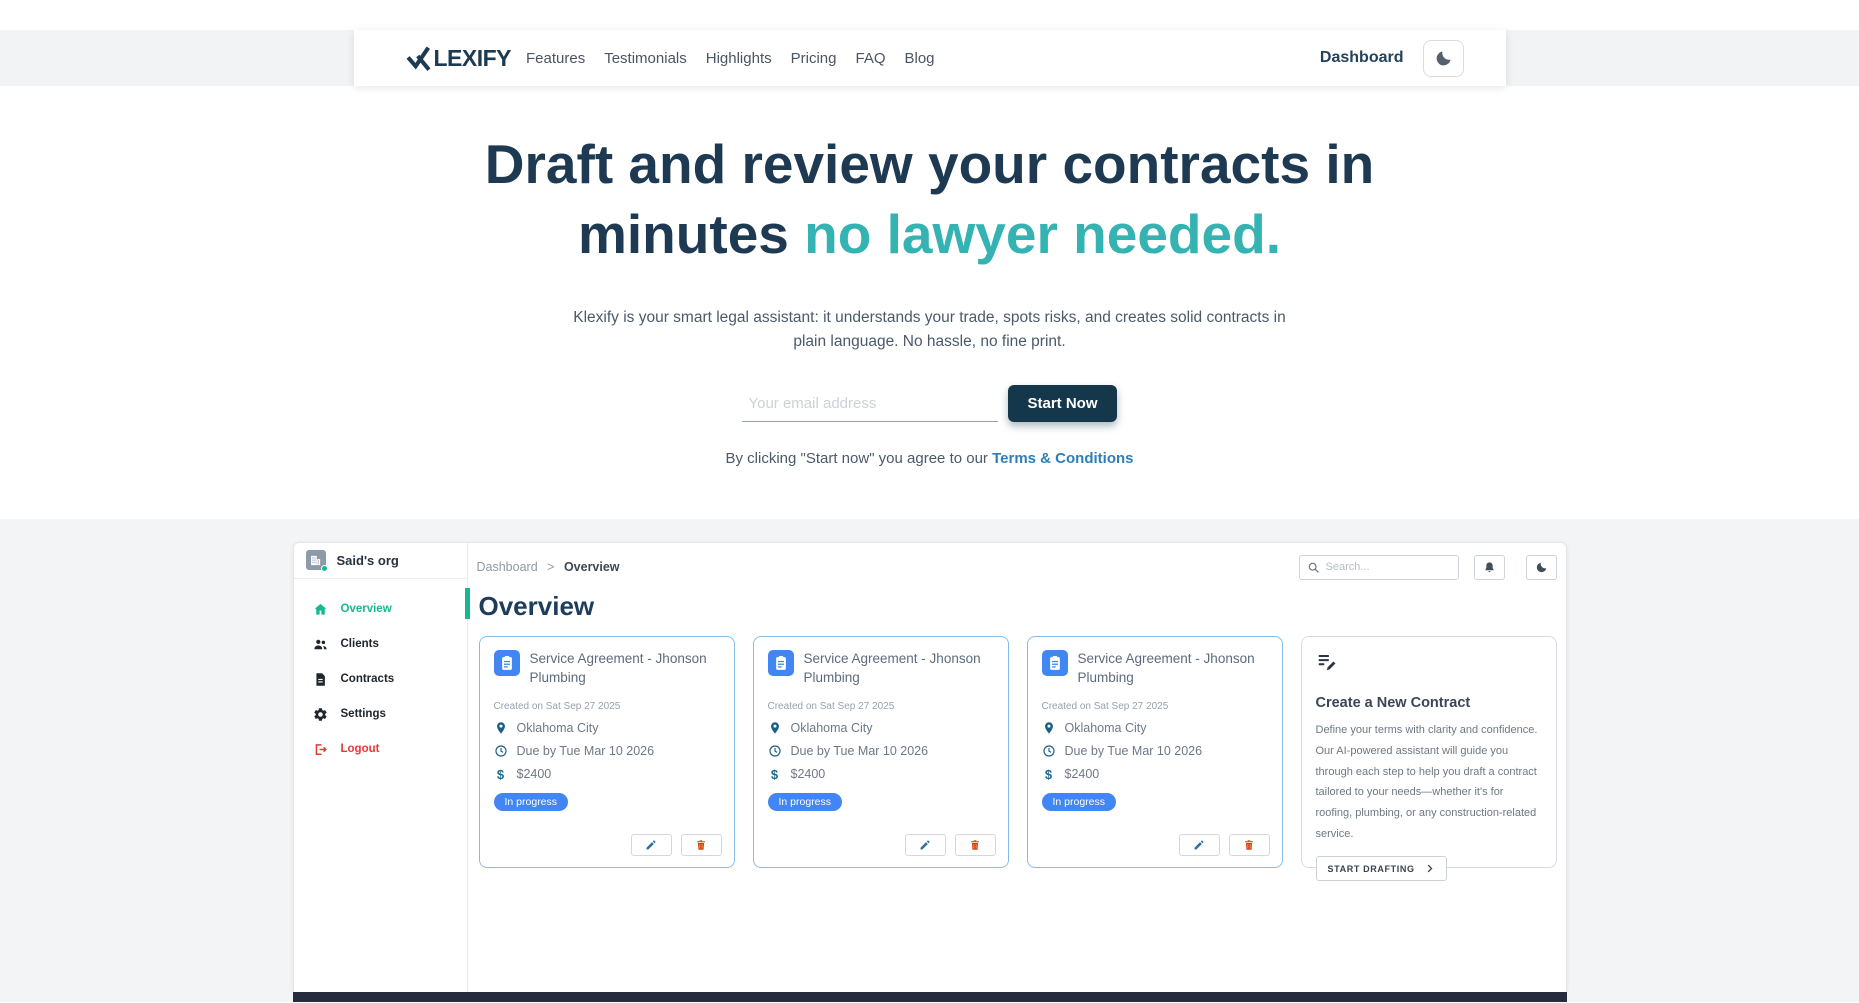 This screenshot has width=1859, height=1003. What do you see at coordinates (366, 609) in the screenshot?
I see `sidebar-item-label: Overview` at bounding box center [366, 609].